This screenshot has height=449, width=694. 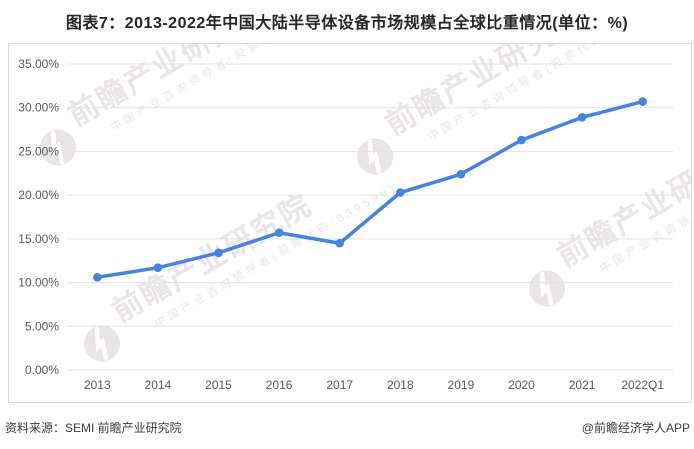 I want to click on x-axis-tick-label: 2022Q1, so click(x=642, y=385).